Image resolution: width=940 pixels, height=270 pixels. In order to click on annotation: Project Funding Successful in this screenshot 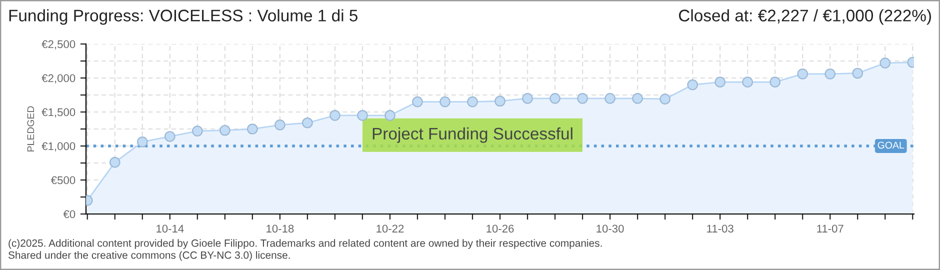, I will do `click(472, 135)`.